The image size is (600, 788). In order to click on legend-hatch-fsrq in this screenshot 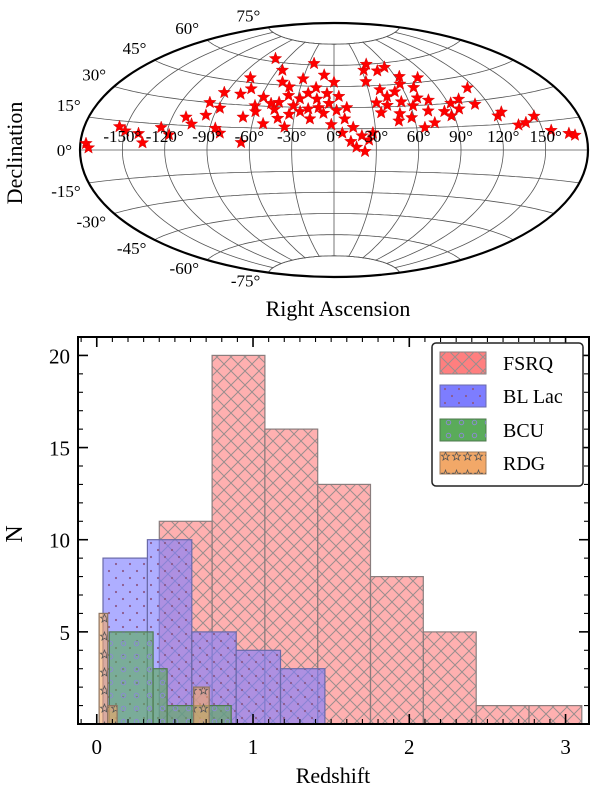, I will do `click(463, 363)`.